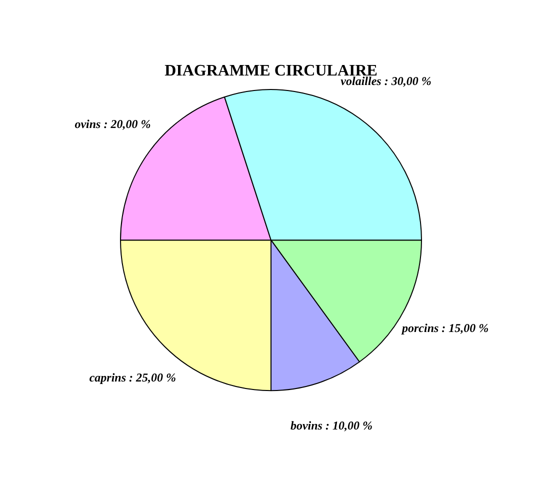 This screenshot has width=547, height=486. Describe the element at coordinates (132, 377) in the screenshot. I see `slice-label: caprins : 25,00 %` at that location.